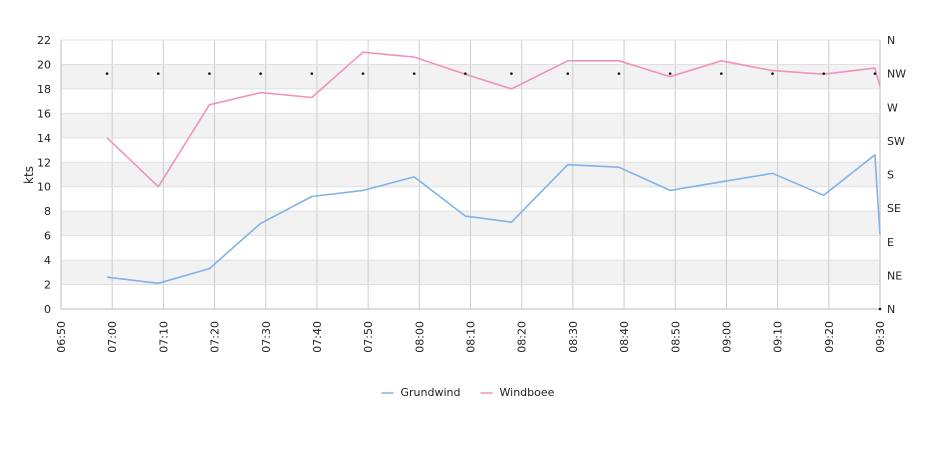 The width and height of the screenshot is (940, 450). Describe the element at coordinates (896, 141) in the screenshot. I see `y2-tick-label: SW` at that location.